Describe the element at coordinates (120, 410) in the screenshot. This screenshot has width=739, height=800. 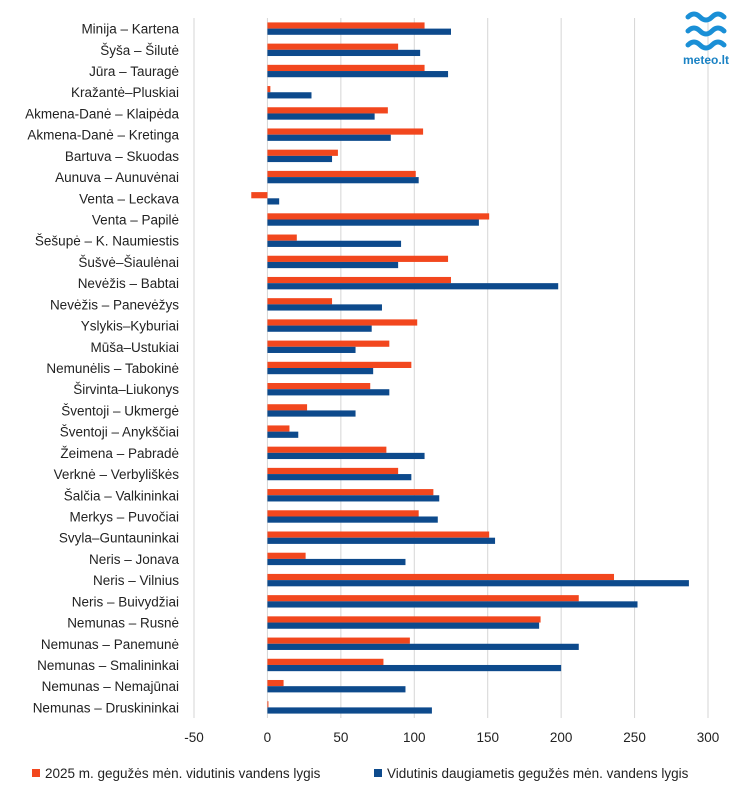
I see `category-label: Šventoji – Ukmergė` at that location.